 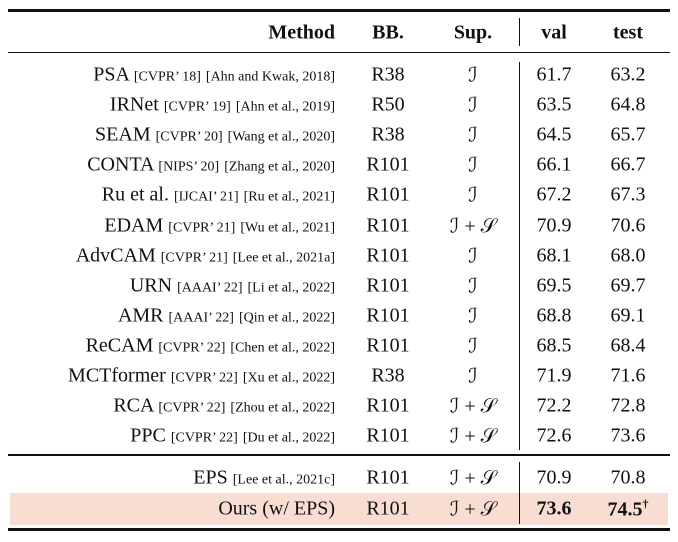 I want to click on test-value: 67.3, so click(x=628, y=194).